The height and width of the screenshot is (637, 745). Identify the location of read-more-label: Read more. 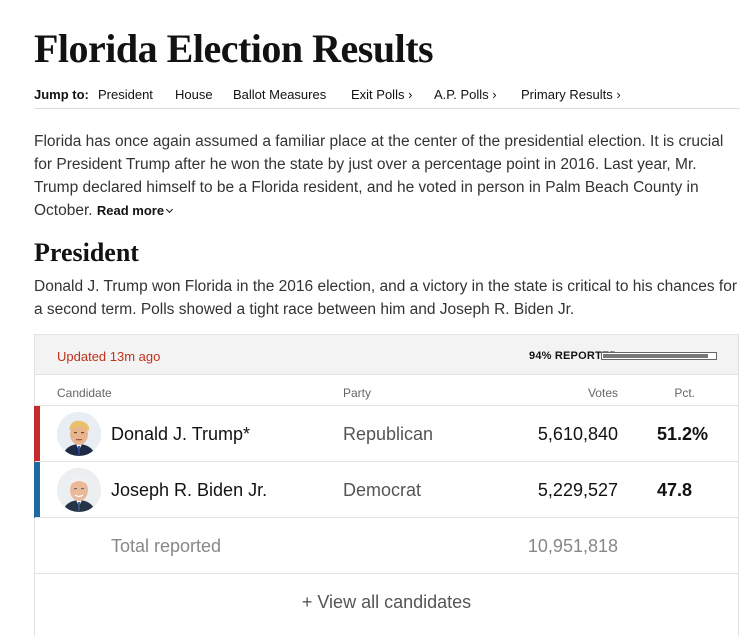
(130, 210).